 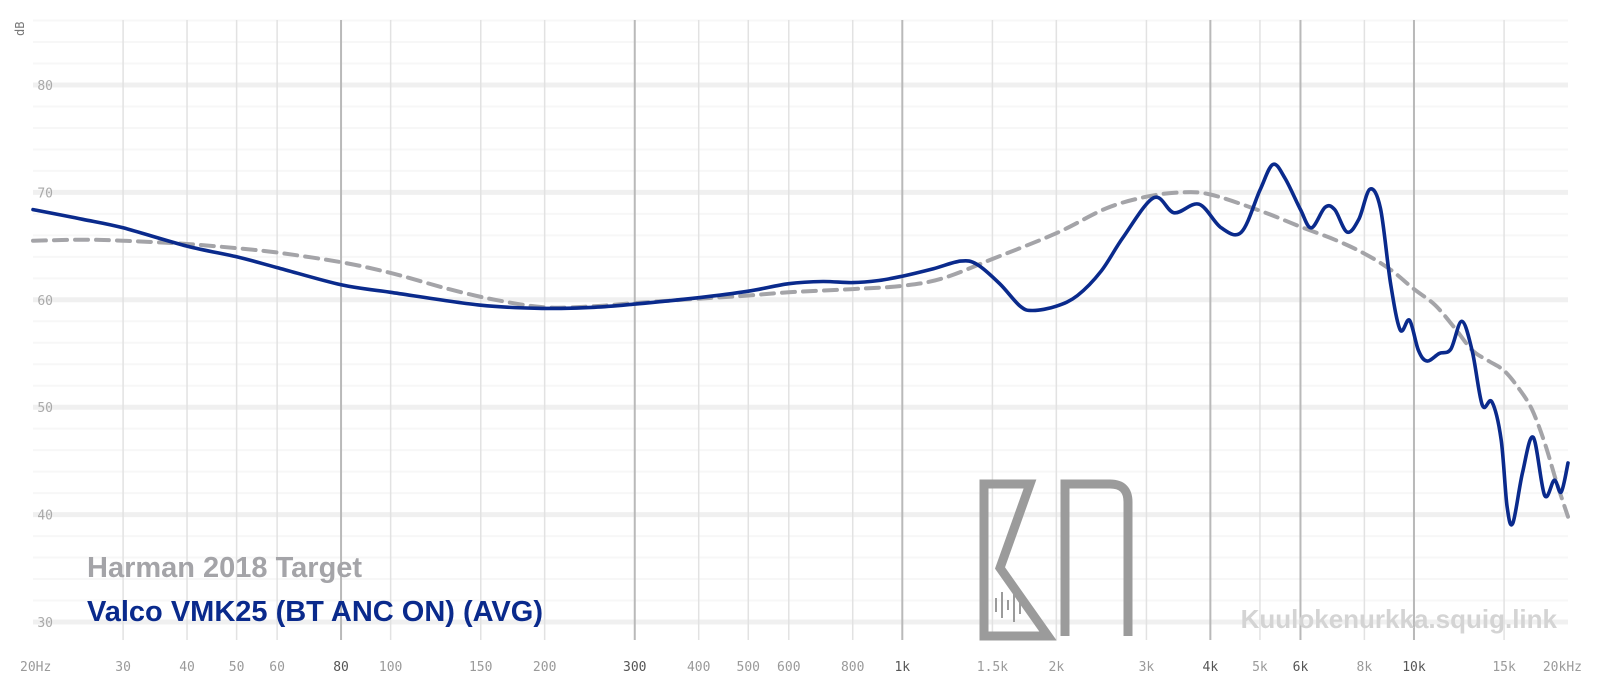 I want to click on x-tick-label: 5k, so click(x=1260, y=667).